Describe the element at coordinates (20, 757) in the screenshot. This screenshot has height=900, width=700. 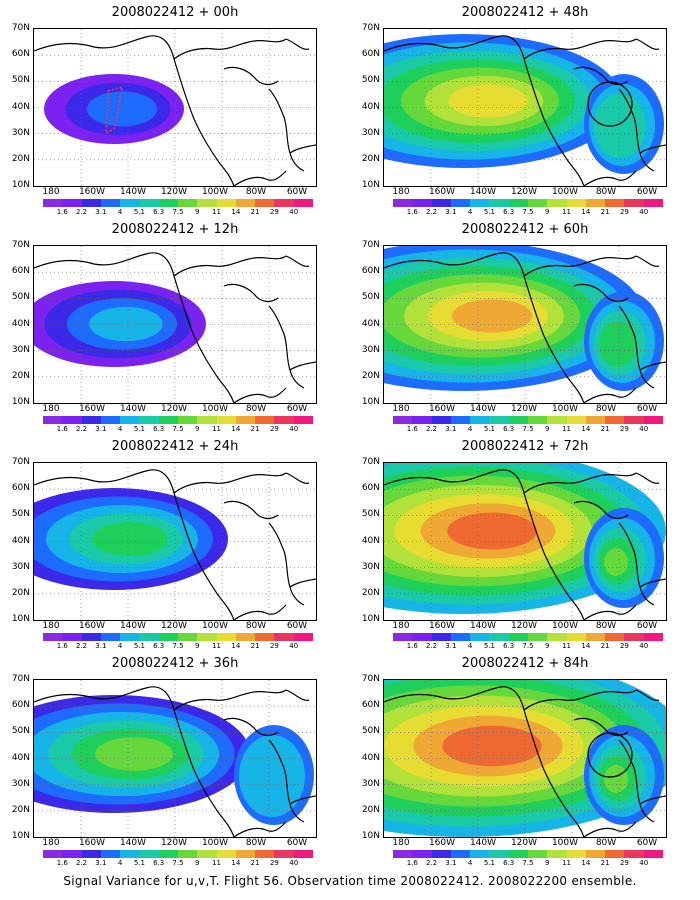
I see `lat-tick-label: 40N` at that location.